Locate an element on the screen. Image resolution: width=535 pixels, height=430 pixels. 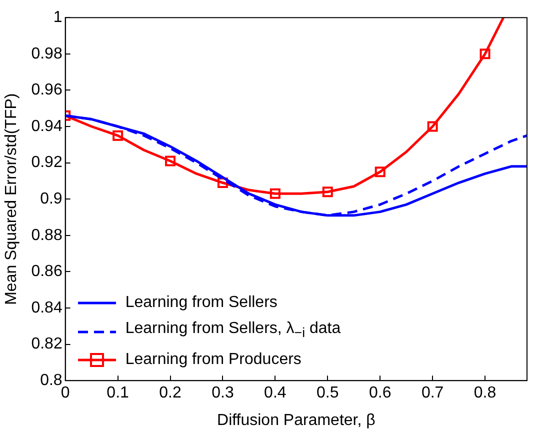
y-tick-label: 0.84 is located at coordinates (46, 307).